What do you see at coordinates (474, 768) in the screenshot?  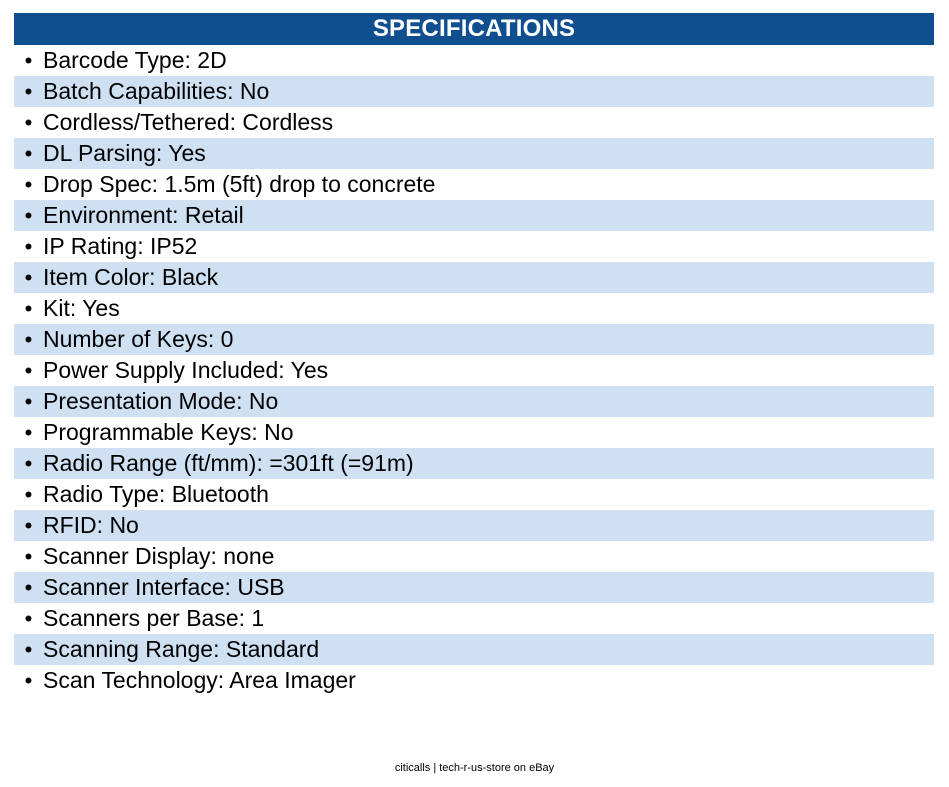 I see `footer-credit: citicalls | tech-r-us-store on eBay` at bounding box center [474, 768].